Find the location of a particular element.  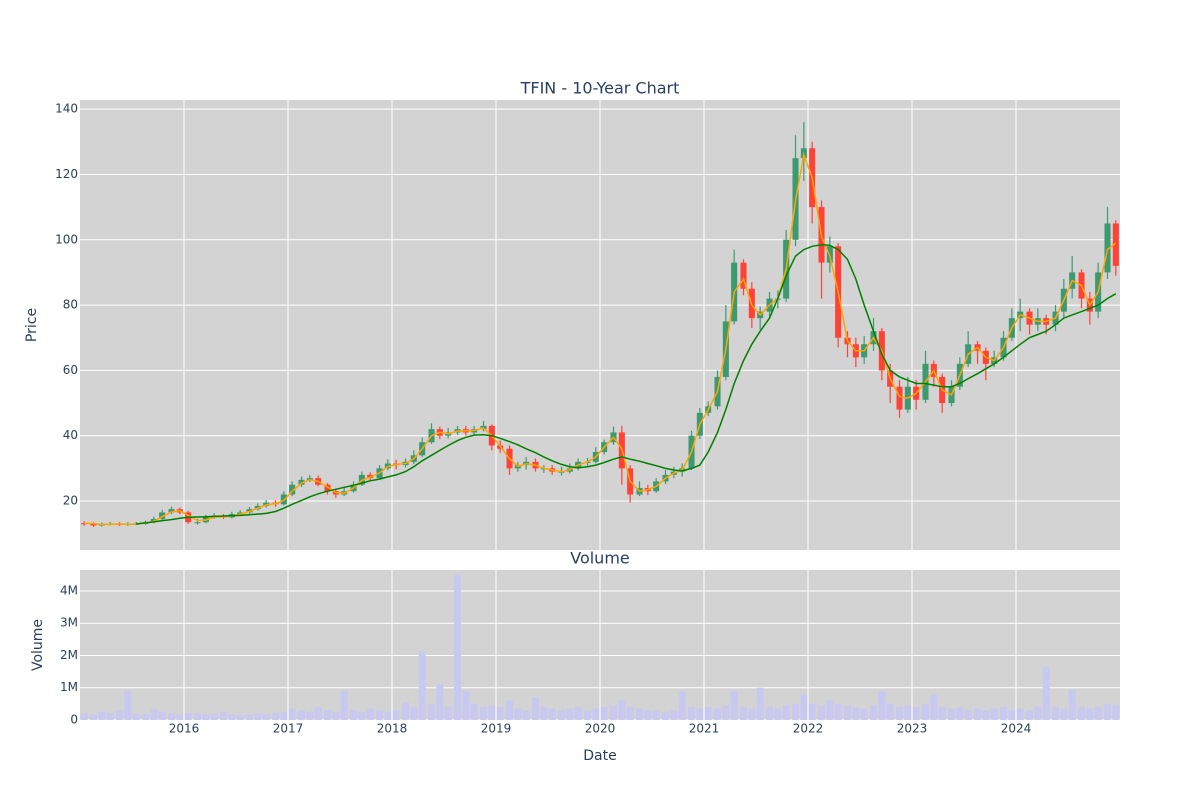

volume-axis-label: Volume is located at coordinates (38, 645).